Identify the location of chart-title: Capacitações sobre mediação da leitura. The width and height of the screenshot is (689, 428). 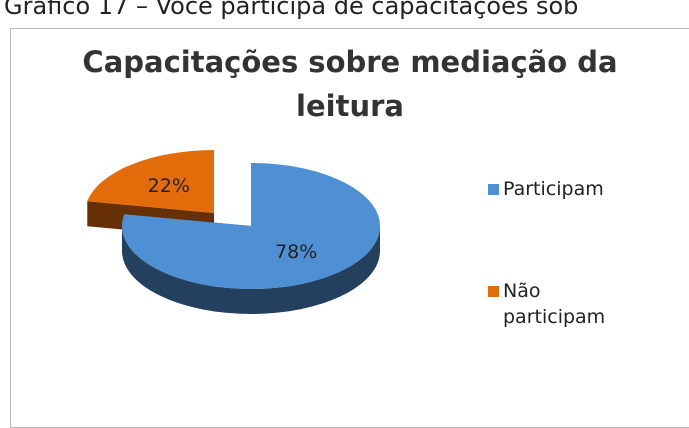
(350, 84).